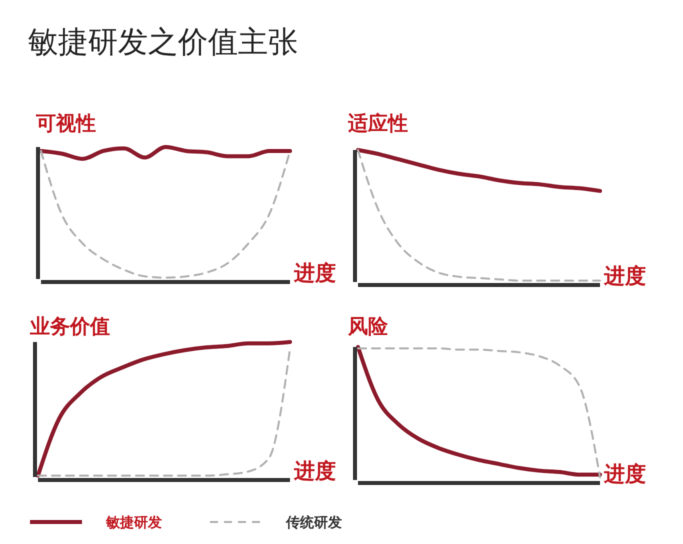  I want to click on text: 敏捷研发之价值主张, so click(163, 42).